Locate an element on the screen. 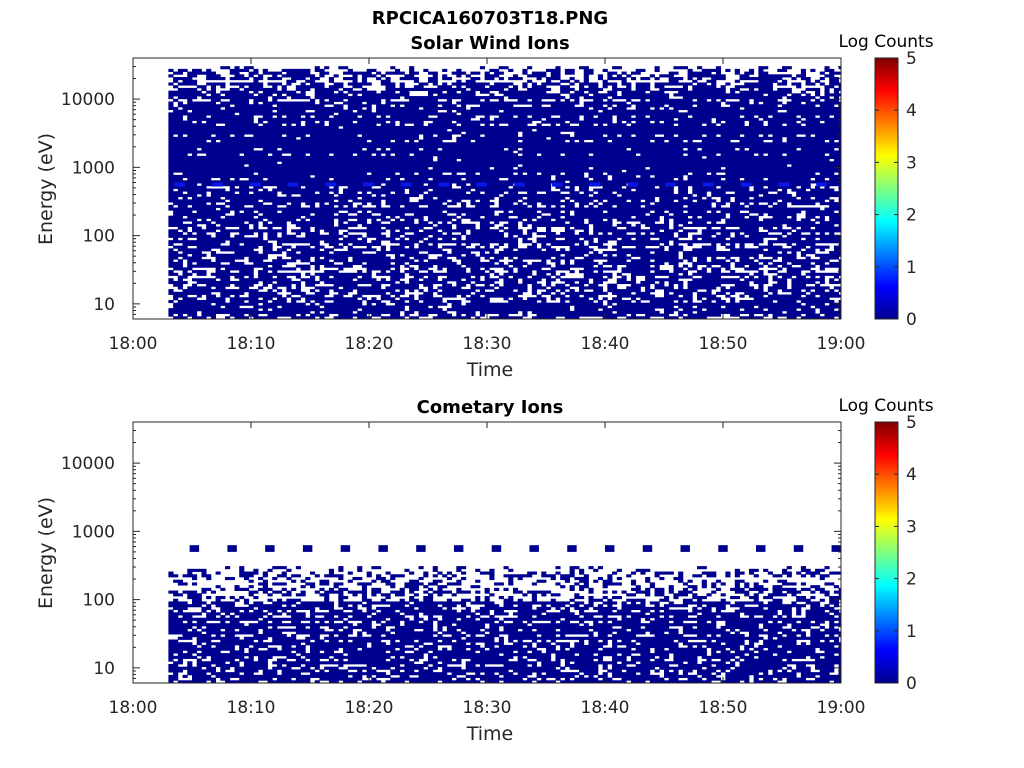 This screenshot has width=1024, height=768. y-tick-label: 10 is located at coordinates (104, 669).